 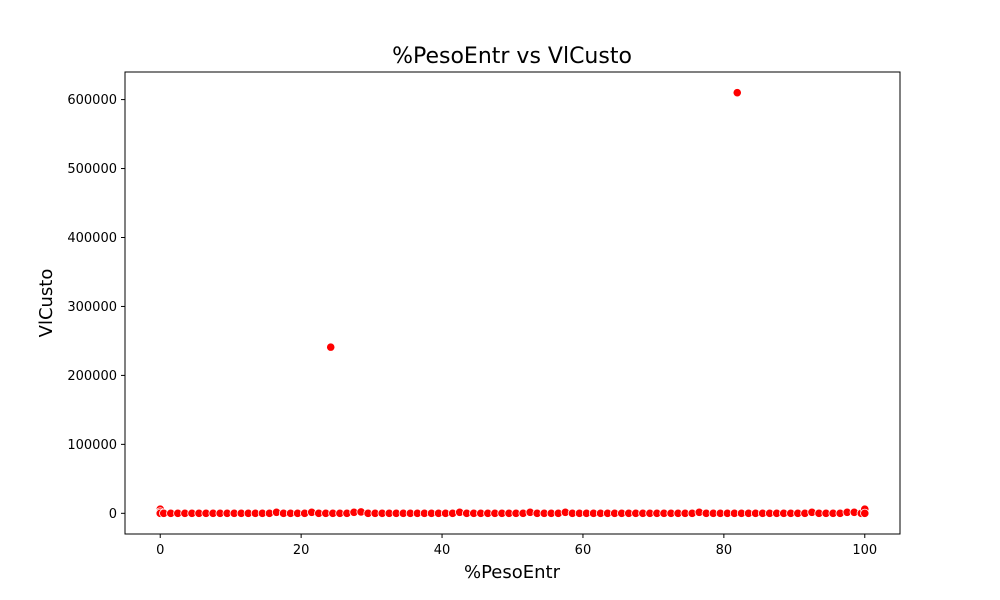 I want to click on chart-title: %PesoEntr vs VlCusto, so click(x=512, y=56).